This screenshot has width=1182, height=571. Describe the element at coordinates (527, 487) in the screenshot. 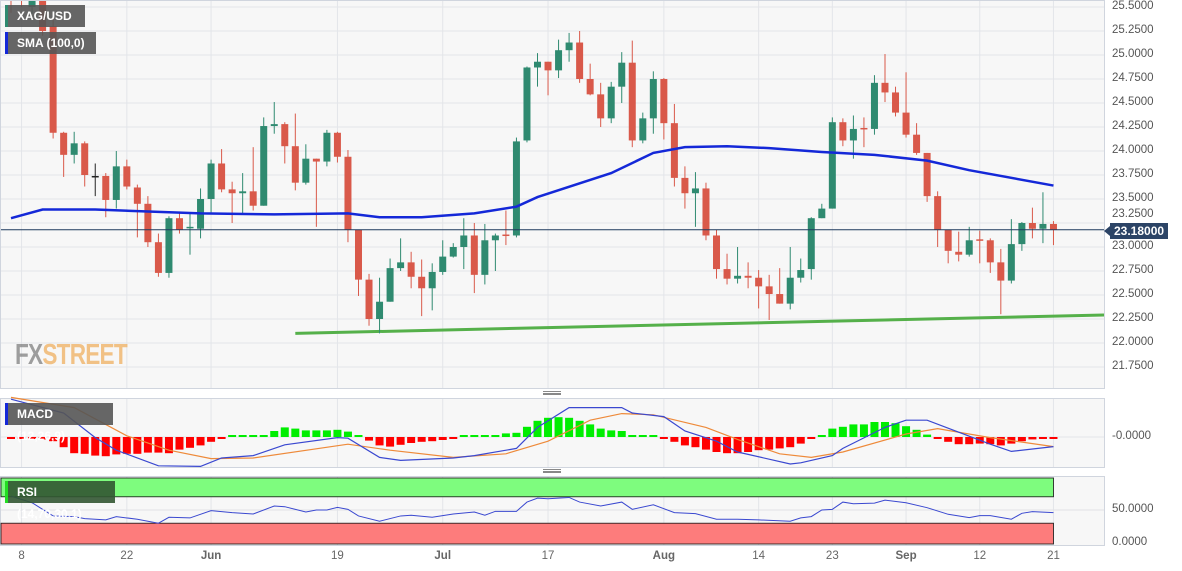

I see `rsi-overbought-zone` at that location.